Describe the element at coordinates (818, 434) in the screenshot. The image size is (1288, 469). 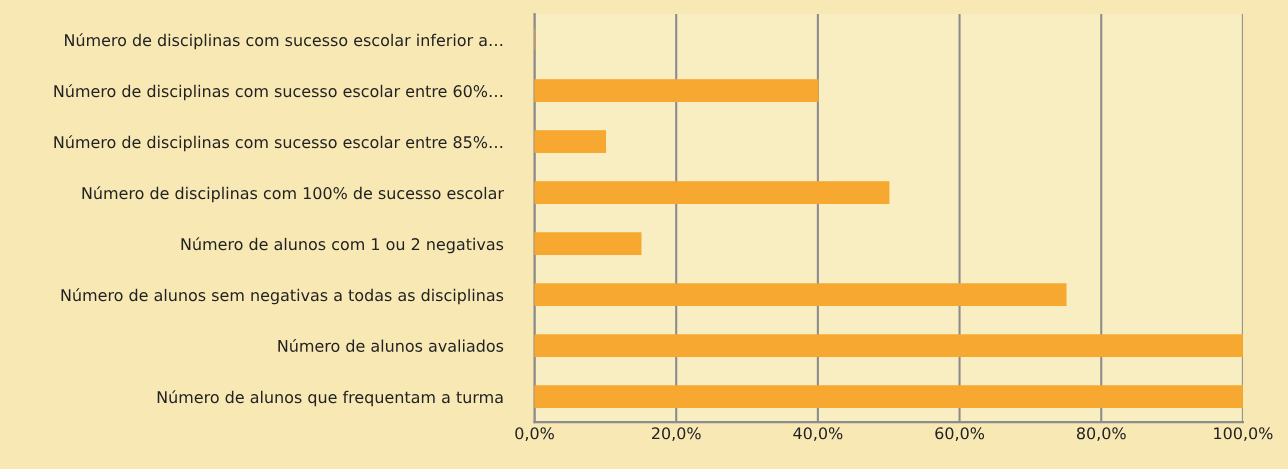
I see `x-tick-label: 40,0%` at that location.